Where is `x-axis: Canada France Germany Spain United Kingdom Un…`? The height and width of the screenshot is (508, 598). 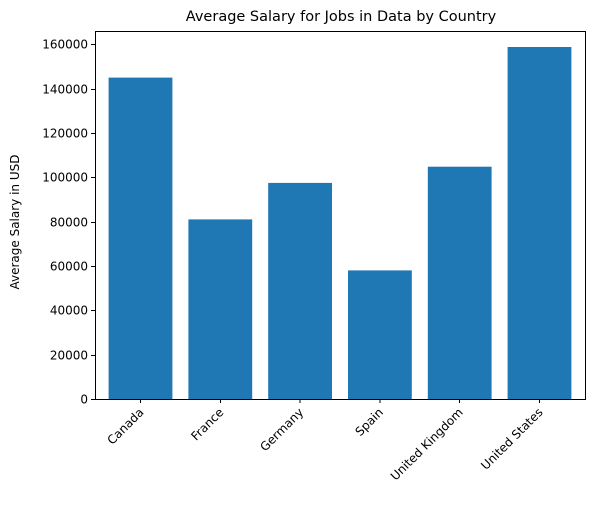
x-axis: Canada France Germany Spain United Kingdom Un… is located at coordinates (325, 441).